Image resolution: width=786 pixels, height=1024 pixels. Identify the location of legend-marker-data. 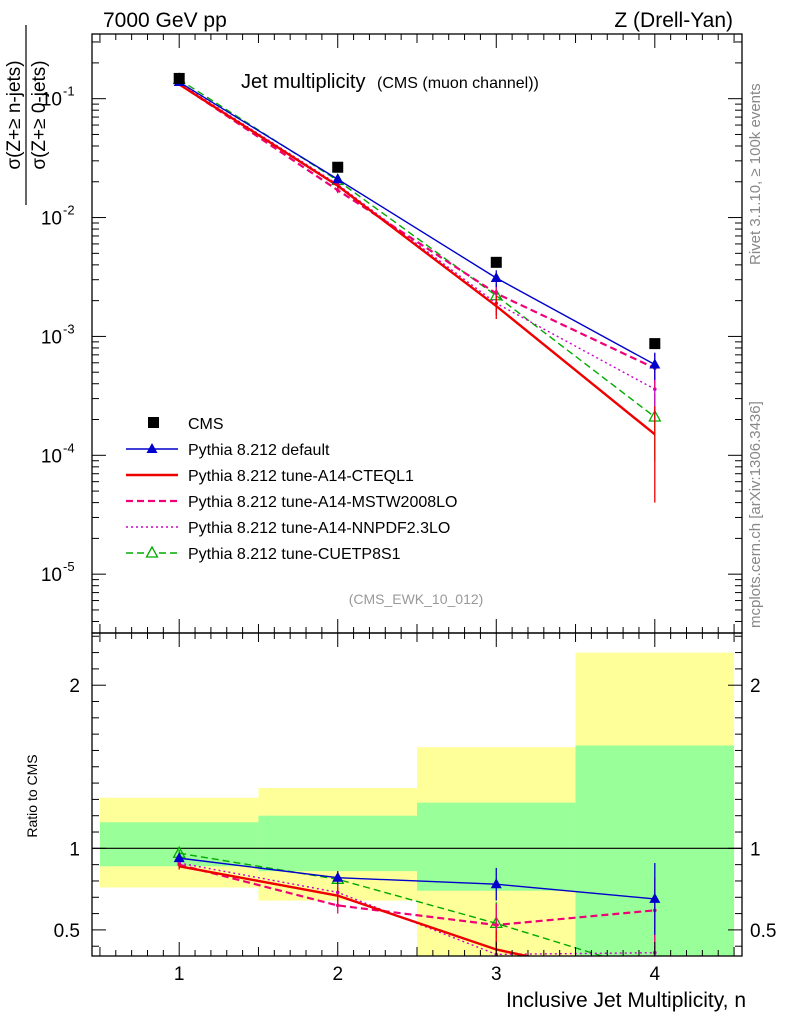
(153, 422).